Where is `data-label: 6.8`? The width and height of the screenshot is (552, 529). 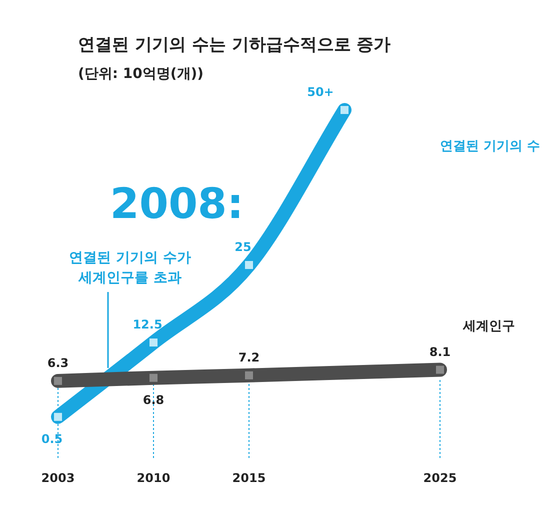 data-label: 6.8 is located at coordinates (153, 399).